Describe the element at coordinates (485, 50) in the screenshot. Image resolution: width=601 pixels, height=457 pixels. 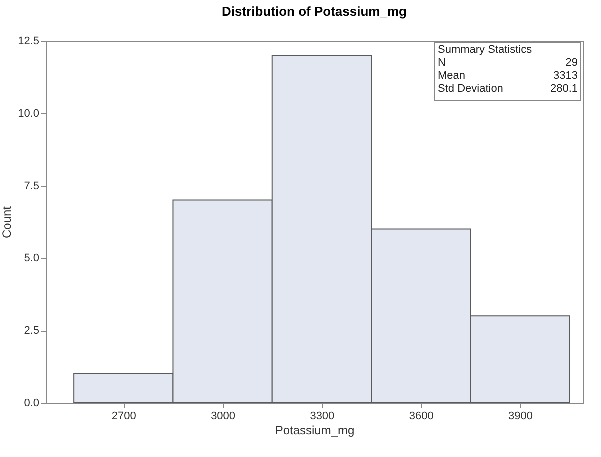
I see `annotation: Summary Statistics` at that location.